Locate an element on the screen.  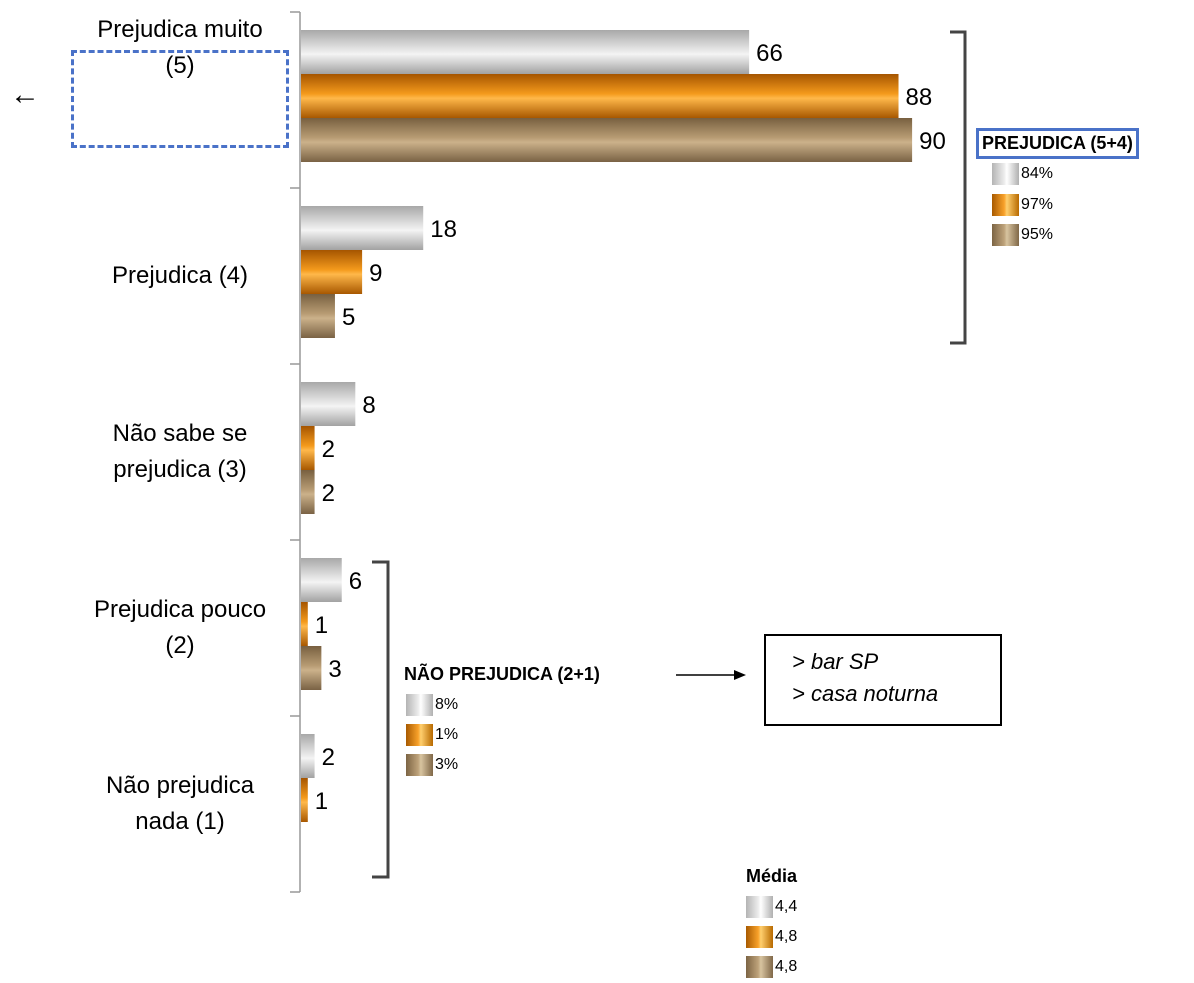
note-line-2: > casa noturna is located at coordinates (865, 693).